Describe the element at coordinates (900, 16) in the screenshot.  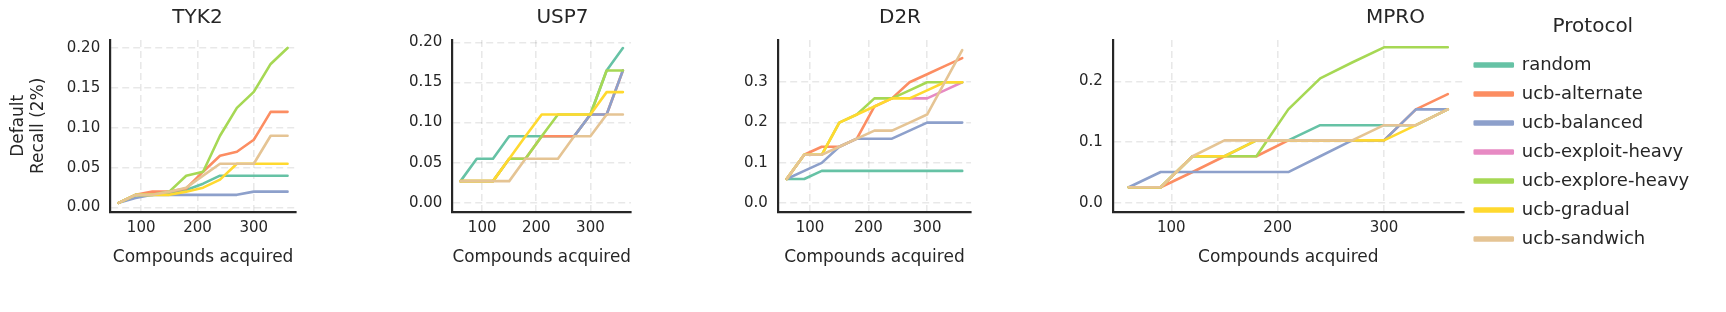
I see `chart-title: D2R` at that location.